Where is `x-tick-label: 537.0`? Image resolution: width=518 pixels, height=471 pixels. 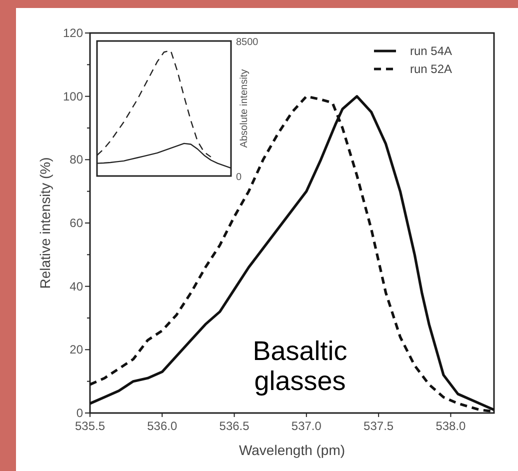 x-tick-label: 537.0 is located at coordinates (306, 426).